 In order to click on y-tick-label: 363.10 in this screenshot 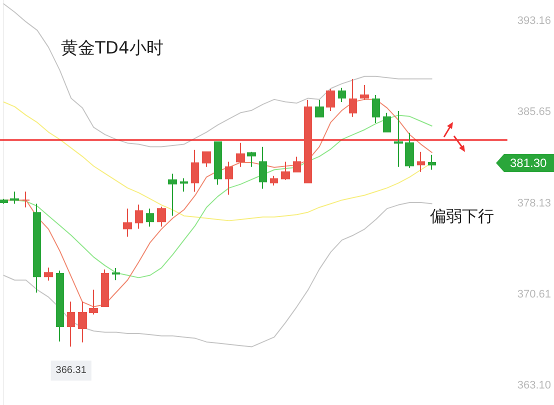, I will do `click(534, 386)`.